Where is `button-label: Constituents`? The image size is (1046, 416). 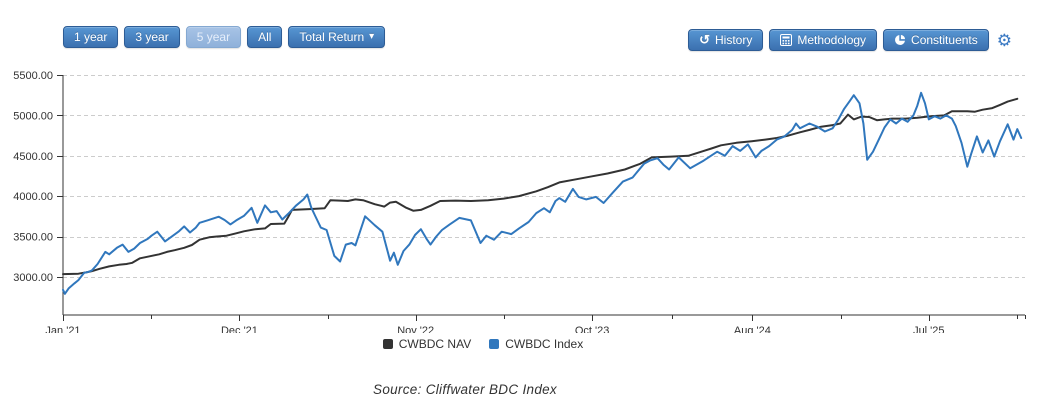 button-label: Constituents is located at coordinates (944, 40).